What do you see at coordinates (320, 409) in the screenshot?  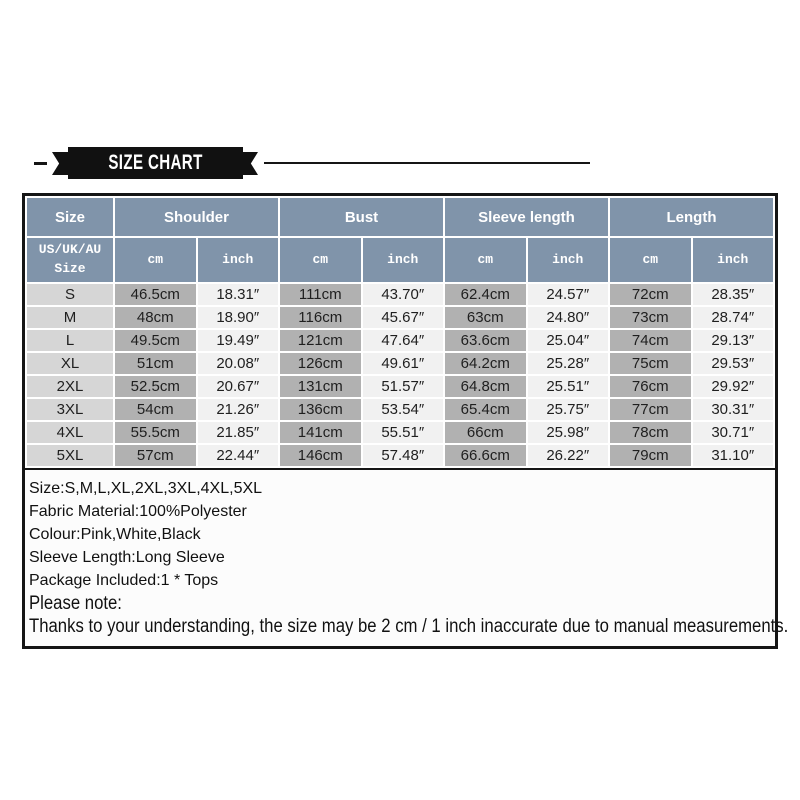 I see `cm-value-cell: 136cm` at bounding box center [320, 409].